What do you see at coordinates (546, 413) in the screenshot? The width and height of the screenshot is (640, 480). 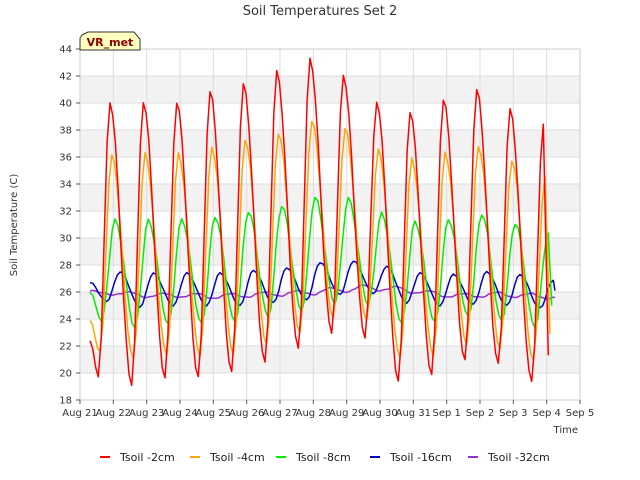 I see `x-tick-label: Sep 4` at bounding box center [546, 413].